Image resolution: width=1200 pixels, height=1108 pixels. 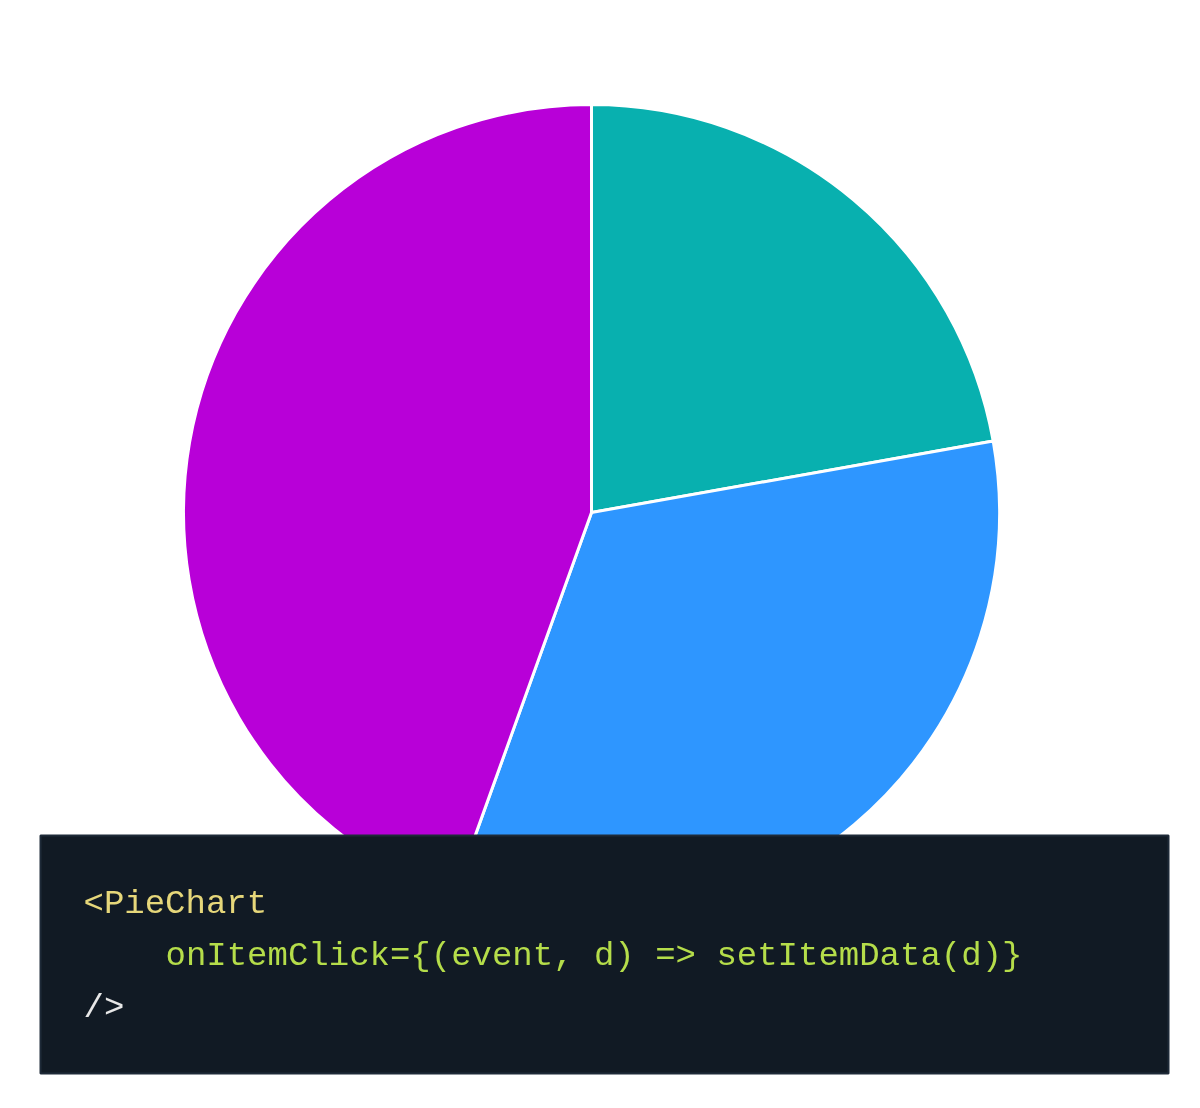 I want to click on text: <PieChart, so click(x=175, y=903).